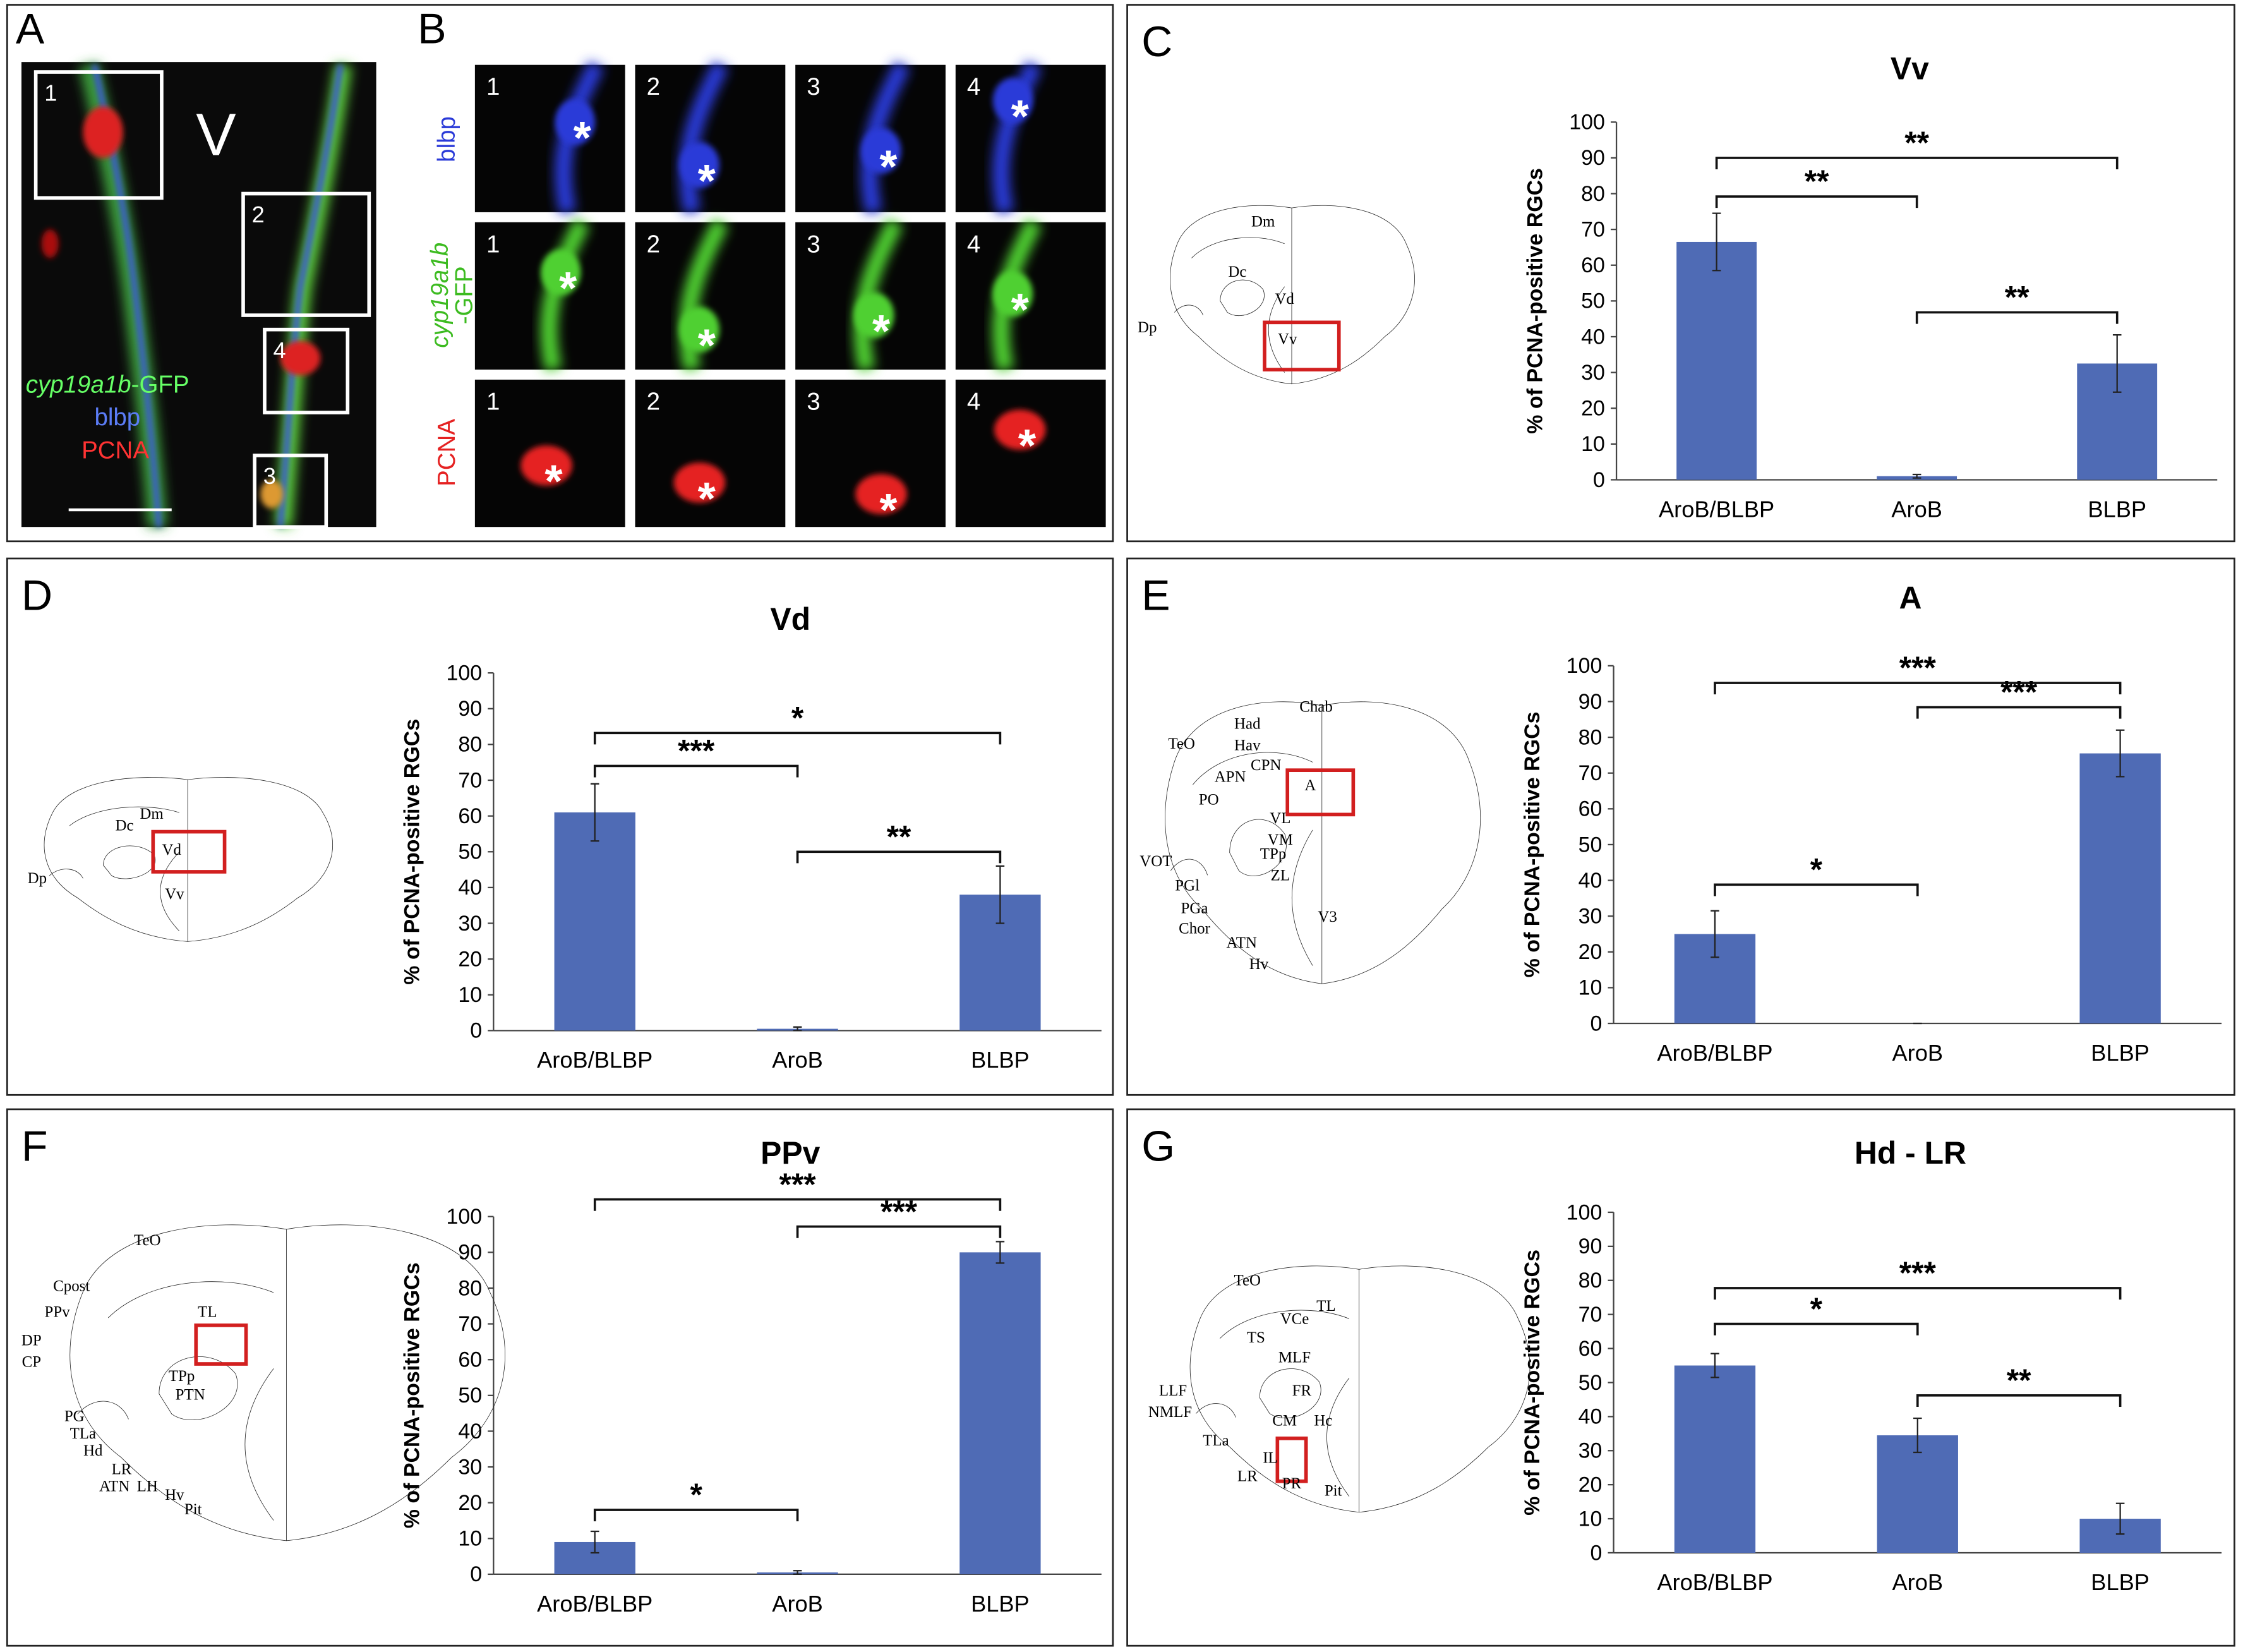 This screenshot has width=2243, height=1652. I want to click on diagram-label: APN, so click(1230, 776).